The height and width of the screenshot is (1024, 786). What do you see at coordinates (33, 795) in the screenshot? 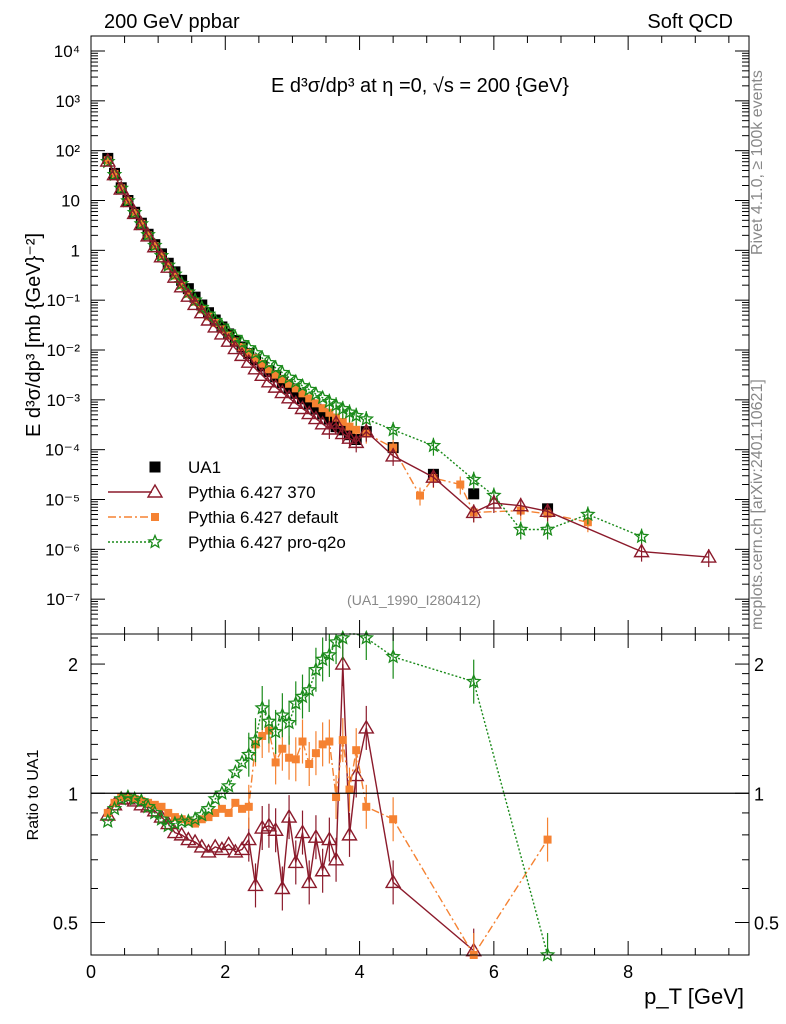
I see `ratio-y-axis-label: Ratio to UA1` at bounding box center [33, 795].